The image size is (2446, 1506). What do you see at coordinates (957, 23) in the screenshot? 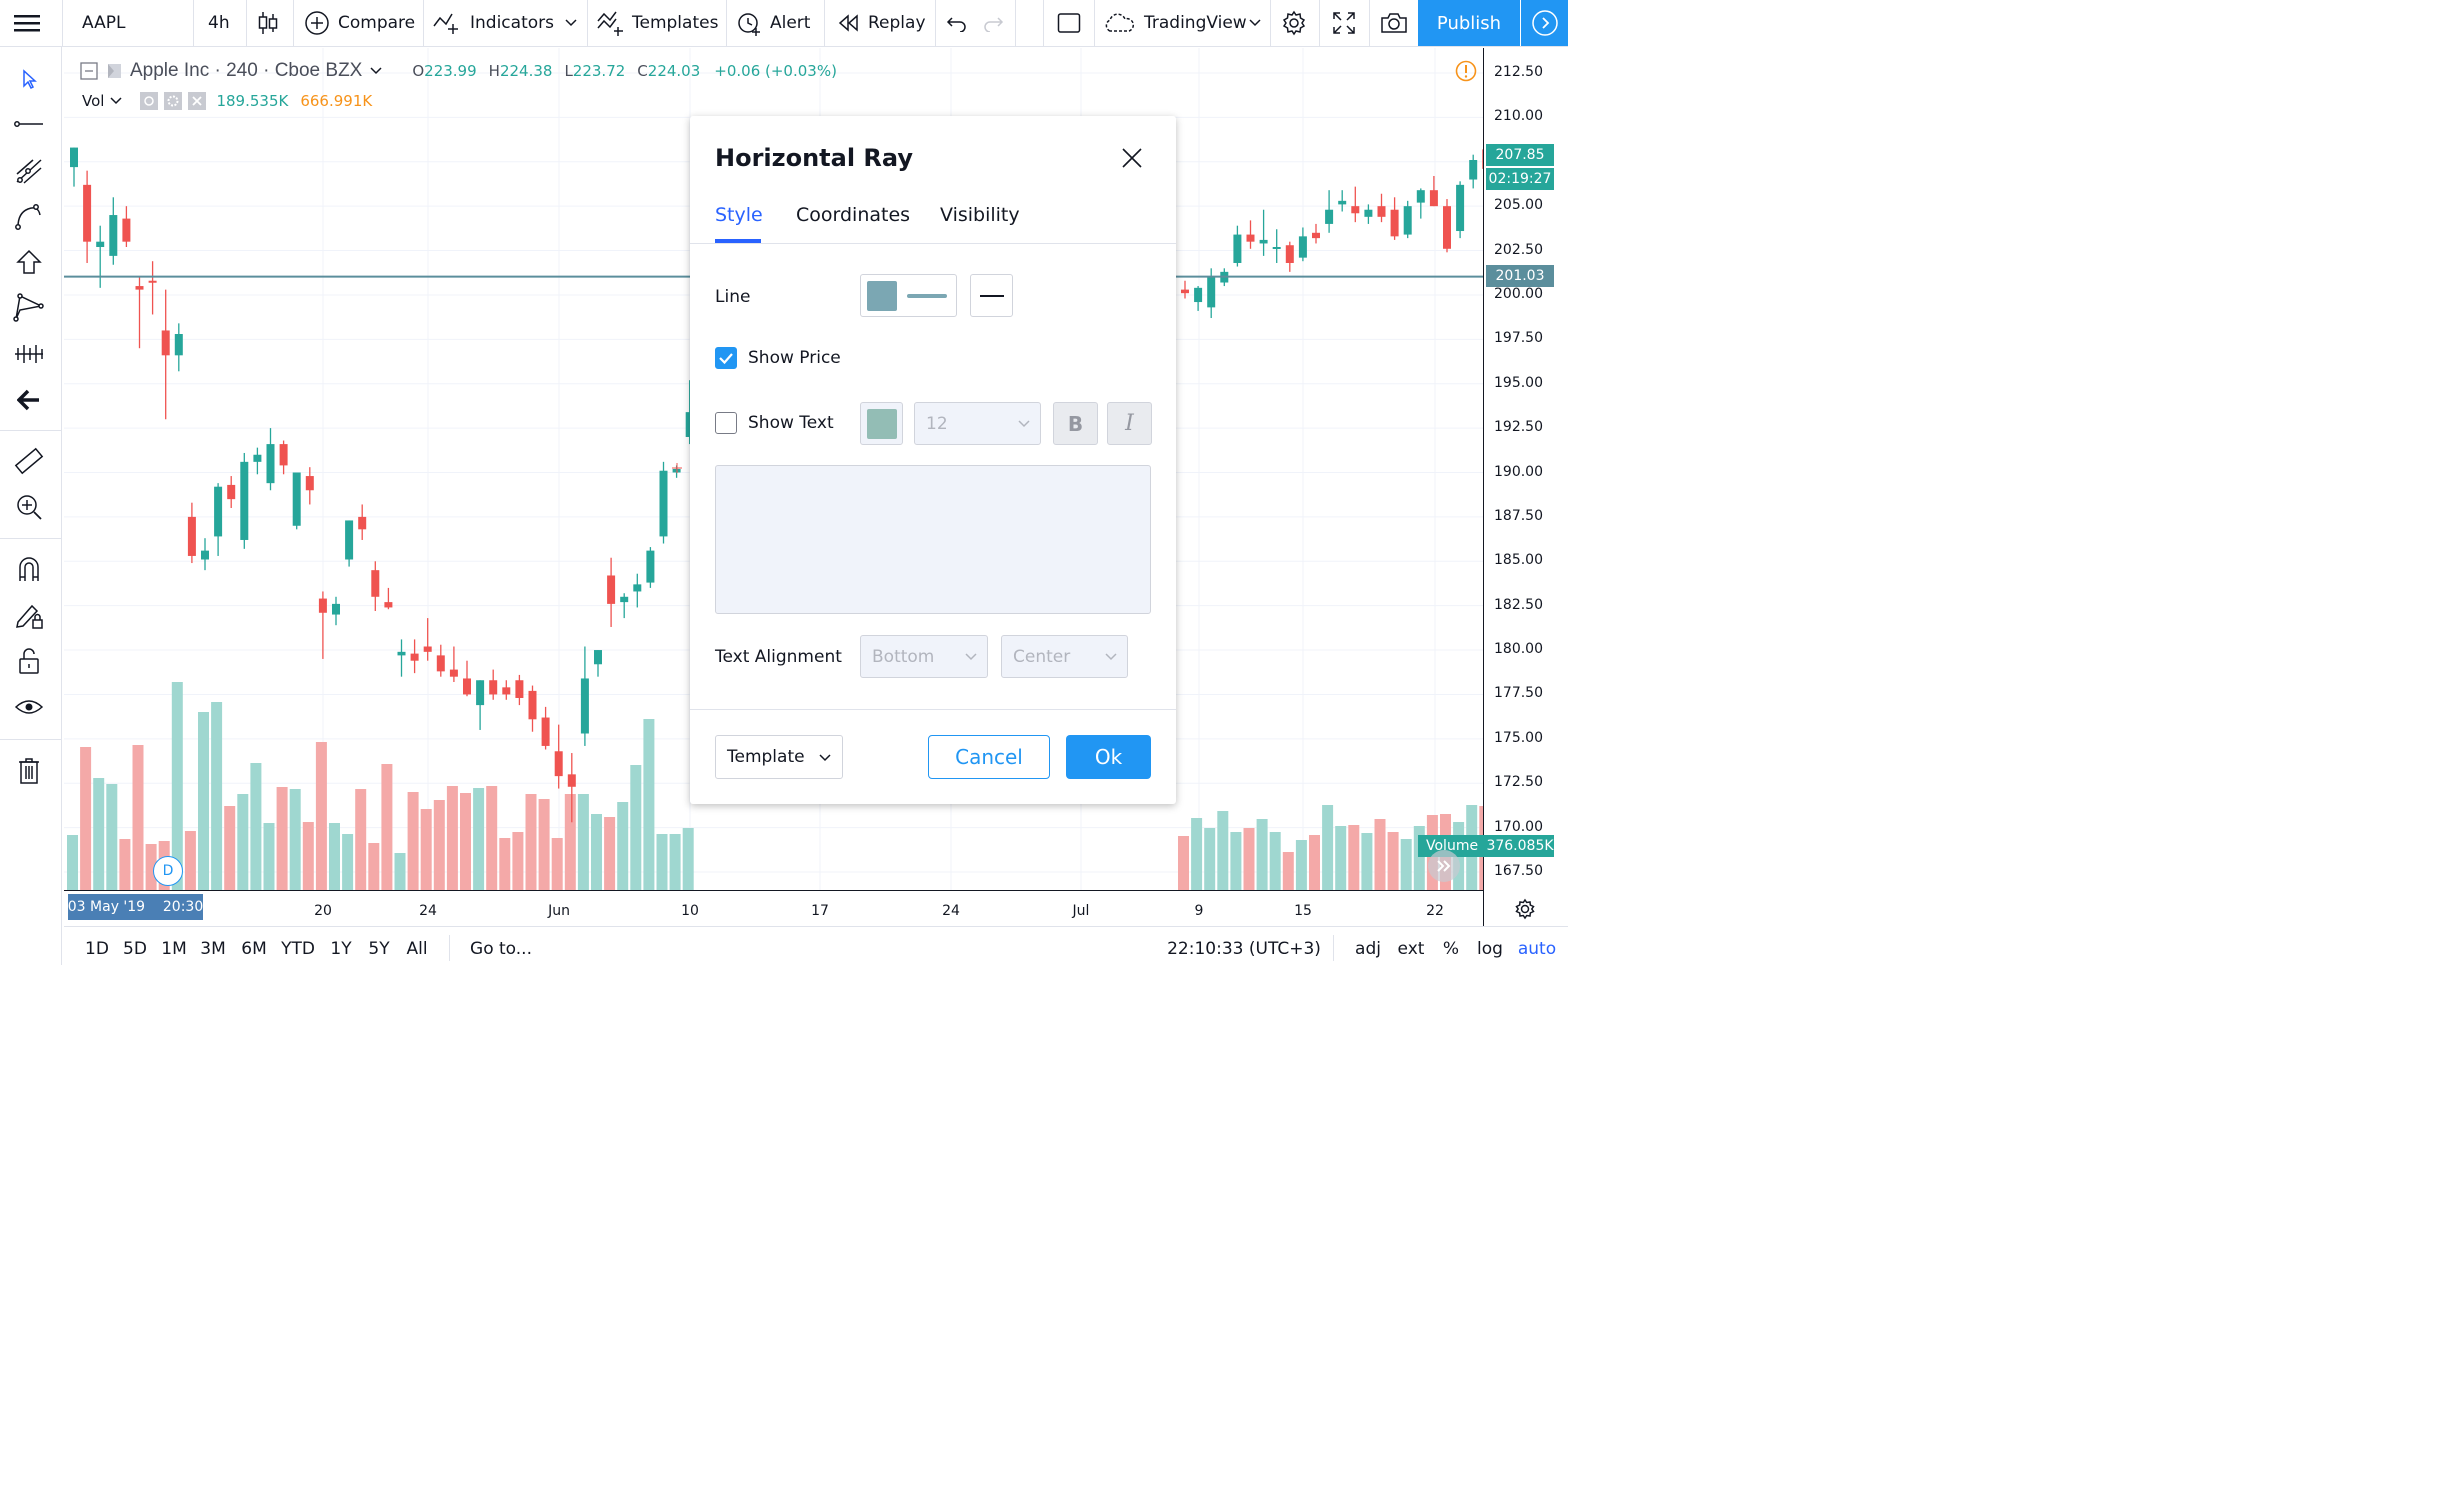
I see `undo-button` at bounding box center [957, 23].